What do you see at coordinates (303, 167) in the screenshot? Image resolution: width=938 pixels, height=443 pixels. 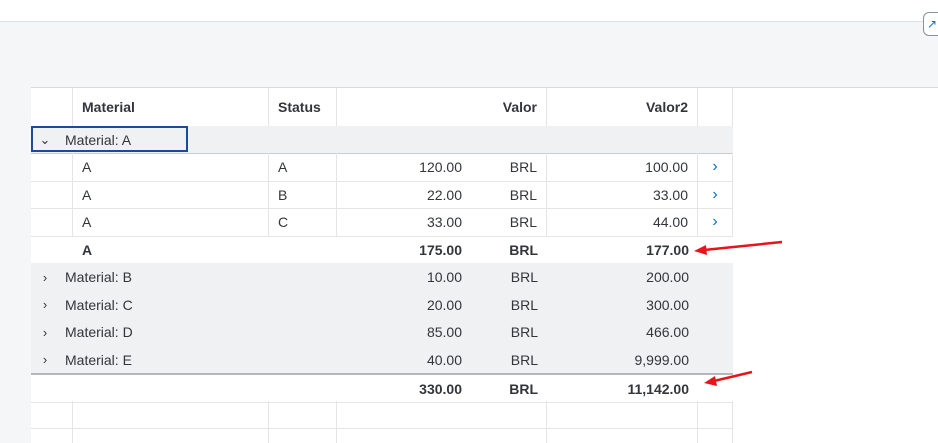 I see `cell-status: A` at bounding box center [303, 167].